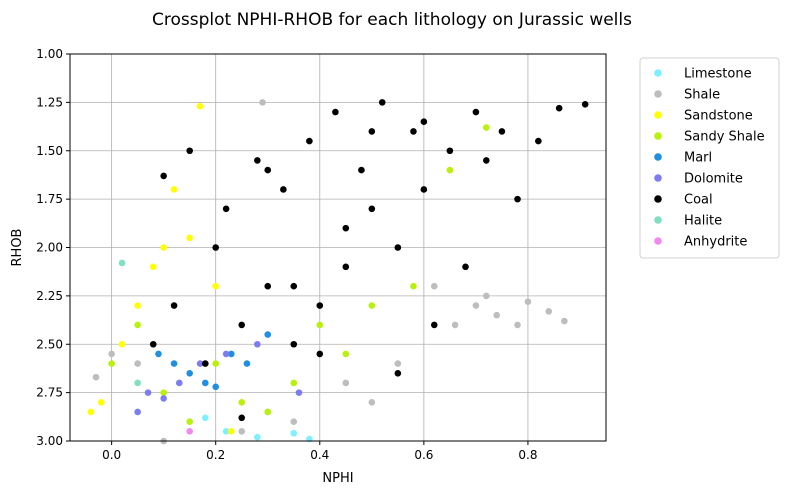  Describe the element at coordinates (698, 200) in the screenshot. I see `legend-label: Coal` at that location.